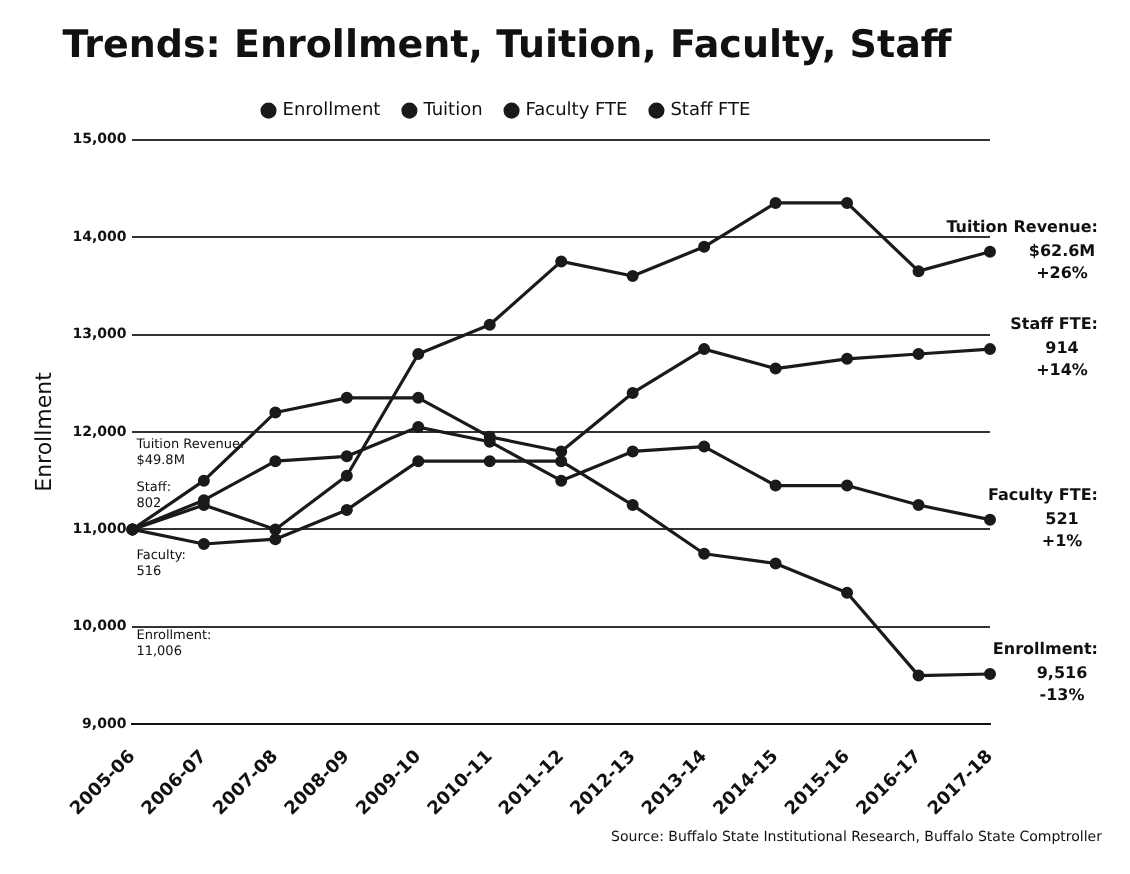 The width and height of the screenshot is (1130, 874). Describe the element at coordinates (507, 44) in the screenshot. I see `chart-title: Trends: Enrollment, Tuition, Faculty, Staff` at that location.